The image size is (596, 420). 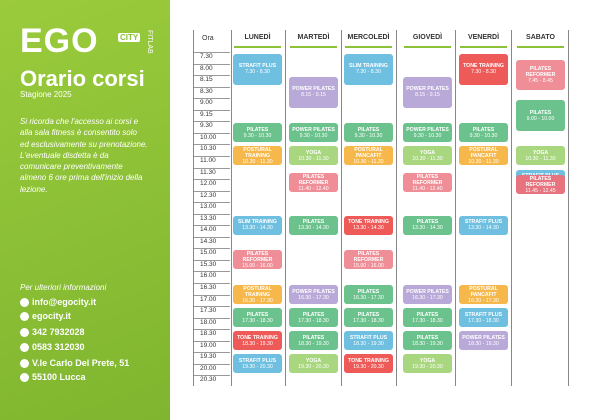 I want to click on class-block: POSTURAL PANCAFIT 16.30 - 17.30, so click(x=483, y=295).